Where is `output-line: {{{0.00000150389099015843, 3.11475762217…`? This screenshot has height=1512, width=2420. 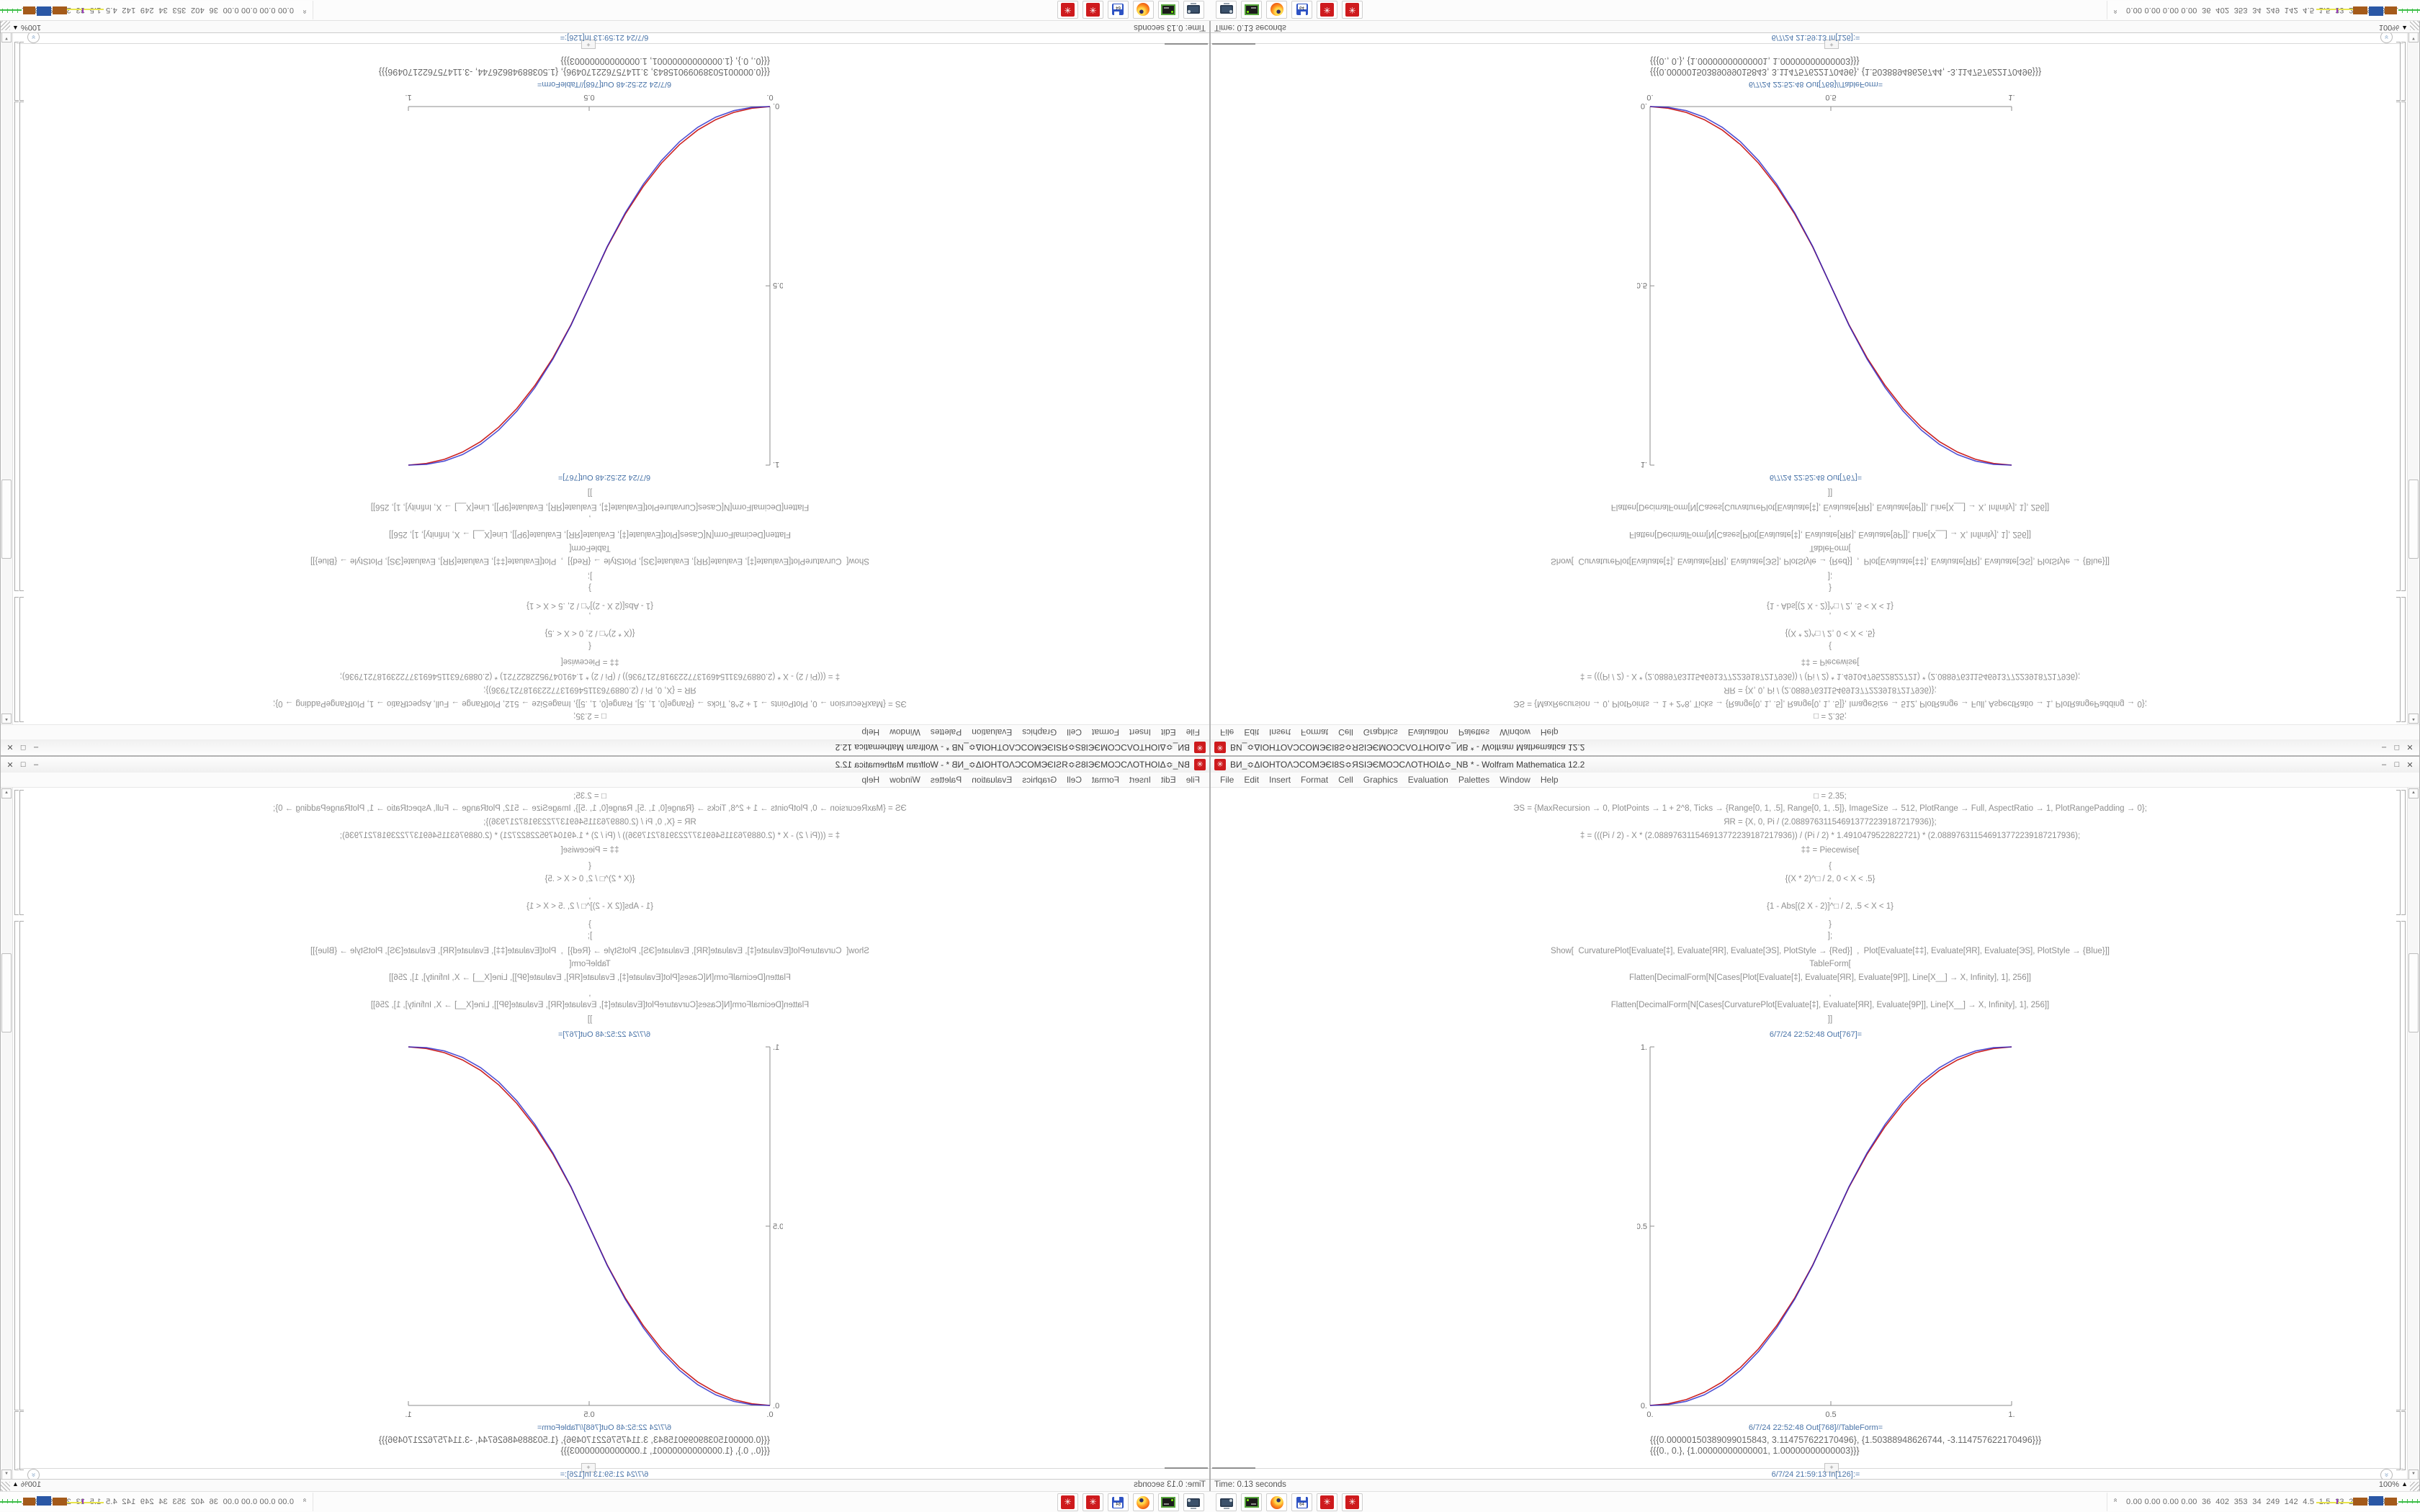
output-line: {{{0.00000150389099015843, 3.11475762217… is located at coordinates (574, 1440).